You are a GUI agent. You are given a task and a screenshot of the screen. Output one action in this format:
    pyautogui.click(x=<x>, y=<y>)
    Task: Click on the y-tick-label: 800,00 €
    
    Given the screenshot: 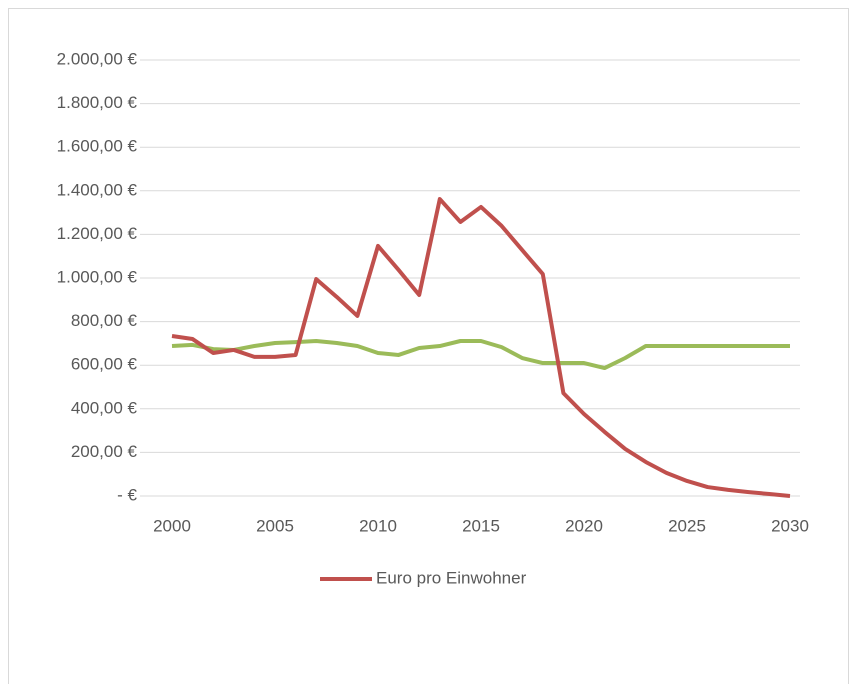 What is the action you would take?
    pyautogui.click(x=104, y=320)
    